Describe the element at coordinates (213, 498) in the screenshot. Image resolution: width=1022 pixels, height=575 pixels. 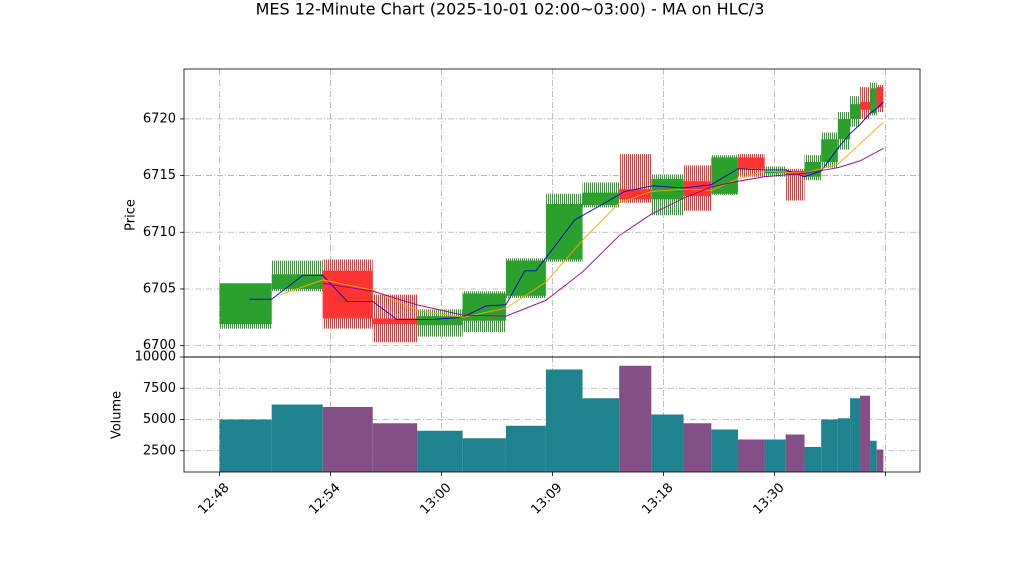
I see `x-tick-label: 12:48` at that location.